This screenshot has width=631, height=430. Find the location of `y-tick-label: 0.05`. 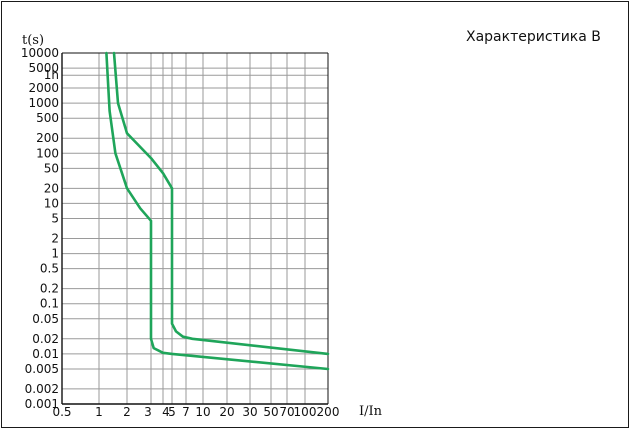

y-tick-label: 0.05 is located at coordinates (45, 319).